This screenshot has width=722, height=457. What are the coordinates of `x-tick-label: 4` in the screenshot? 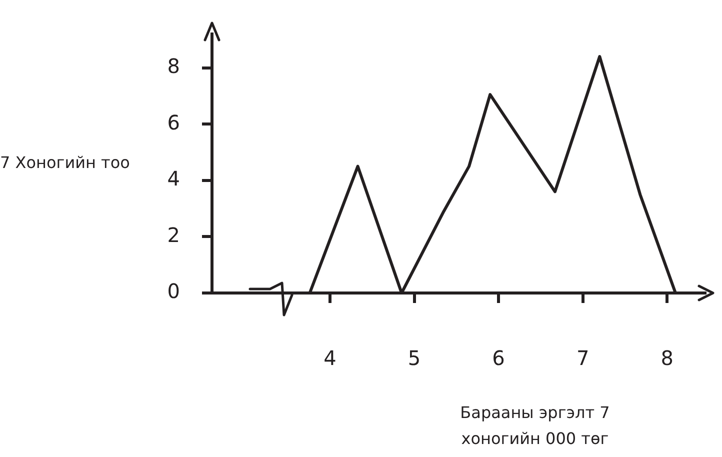 It's located at (330, 358).